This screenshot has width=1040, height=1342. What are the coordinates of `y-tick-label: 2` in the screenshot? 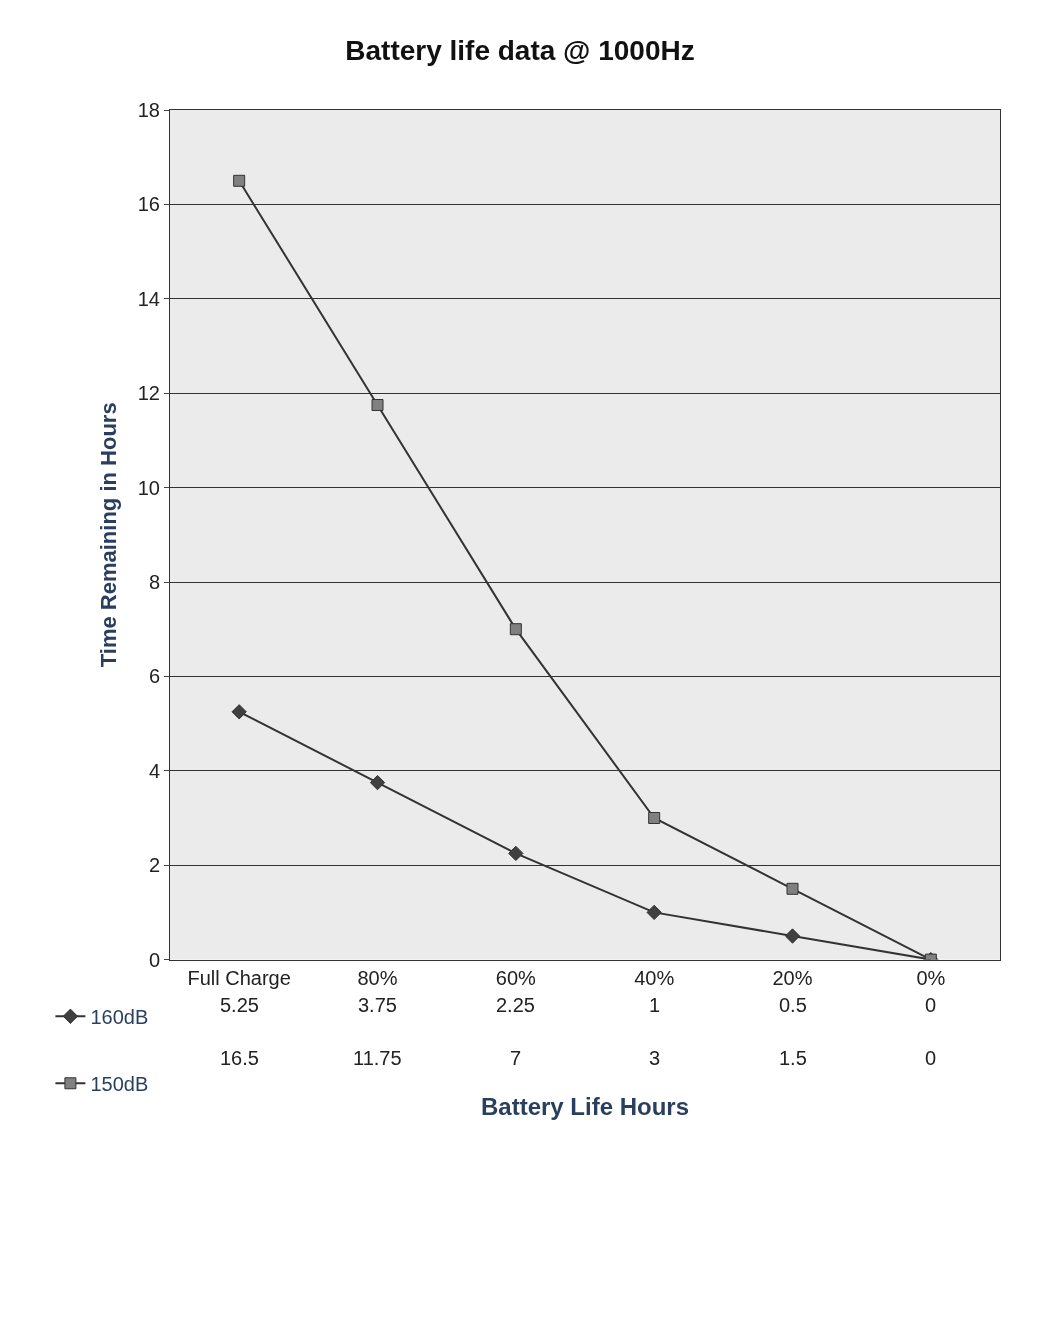 It's located at (154, 865).